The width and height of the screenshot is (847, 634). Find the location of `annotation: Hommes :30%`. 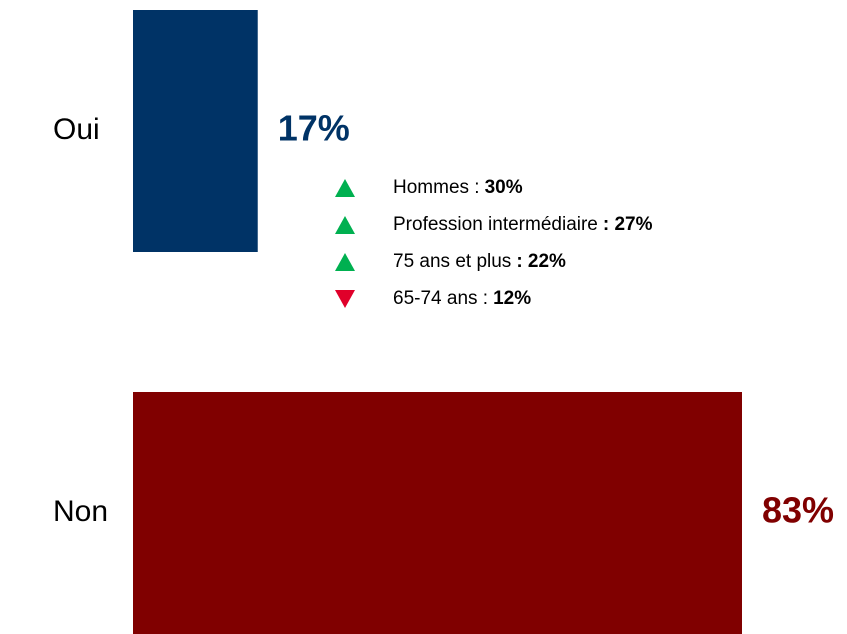

annotation: Hommes :30% is located at coordinates (458, 187).